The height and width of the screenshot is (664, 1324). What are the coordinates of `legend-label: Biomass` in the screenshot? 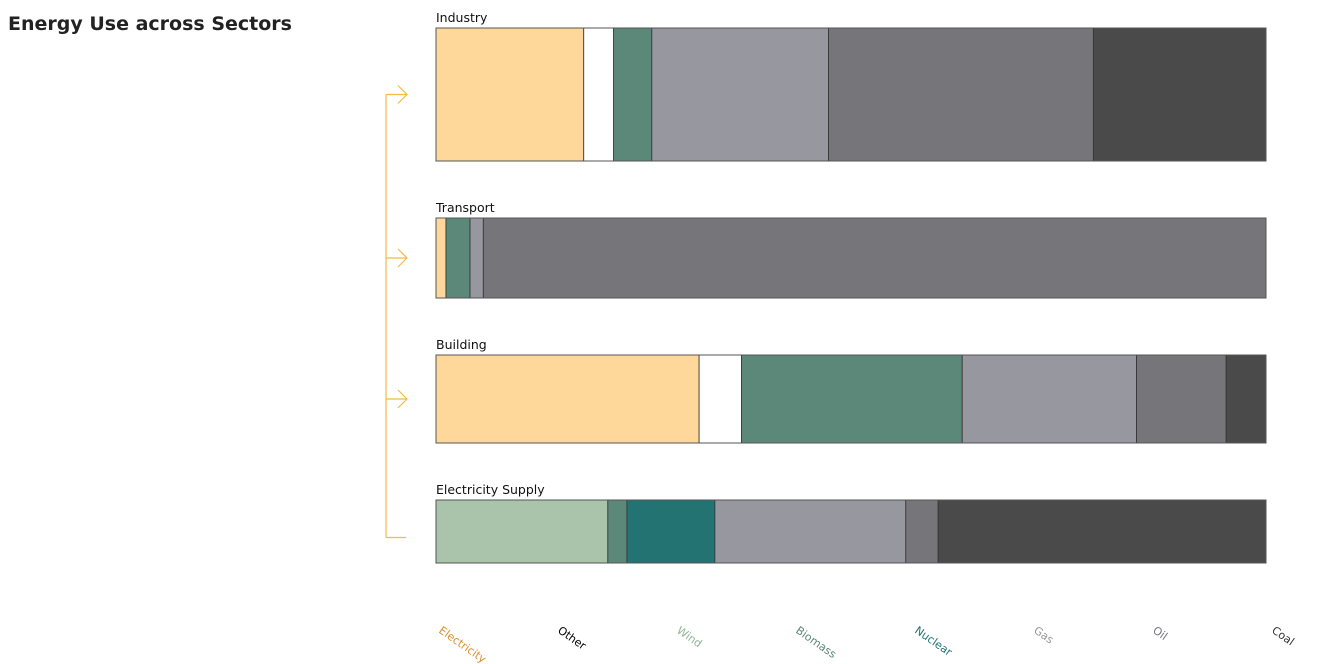 It's located at (816, 642).